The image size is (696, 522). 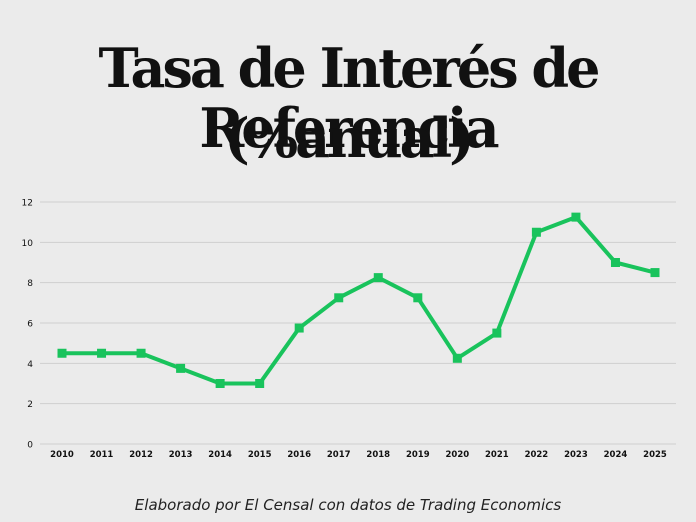 What do you see at coordinates (260, 455) in the screenshot?
I see `x-tick-label: 2015` at bounding box center [260, 455].